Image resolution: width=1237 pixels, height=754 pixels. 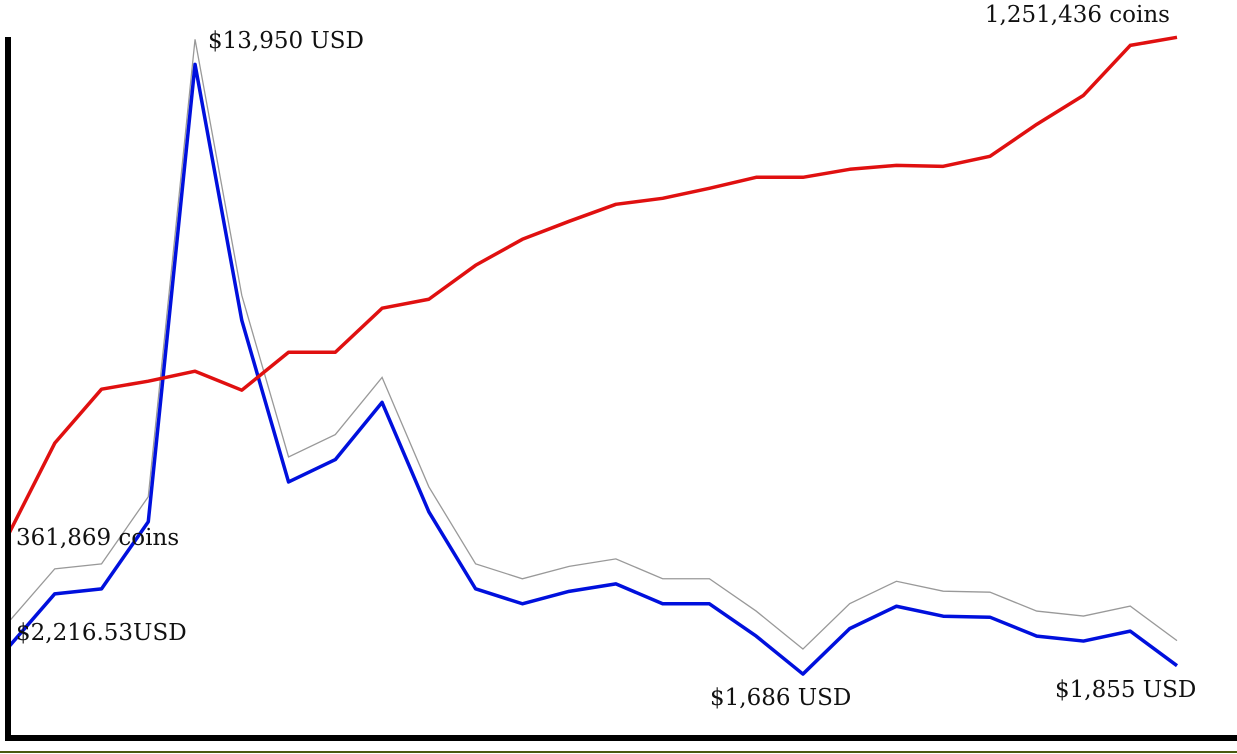 What do you see at coordinates (780, 698) in the screenshot?
I see `annotation: $1,686 USD` at bounding box center [780, 698].